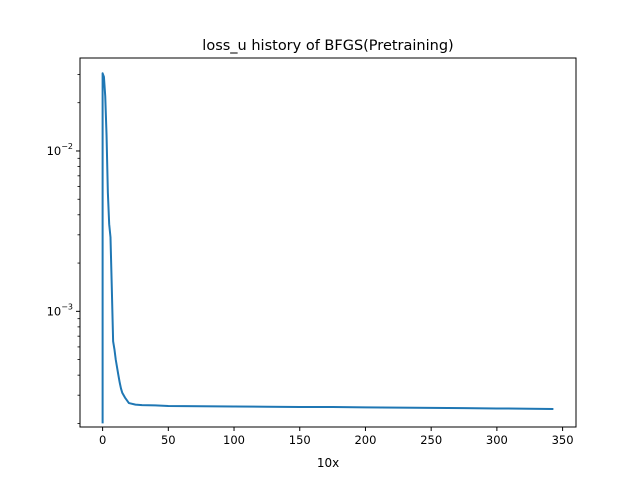 The height and width of the screenshot is (480, 640). Describe the element at coordinates (327, 46) in the screenshot. I see `chart-title: loss_u history of BFGS(Pretraining)` at that location.